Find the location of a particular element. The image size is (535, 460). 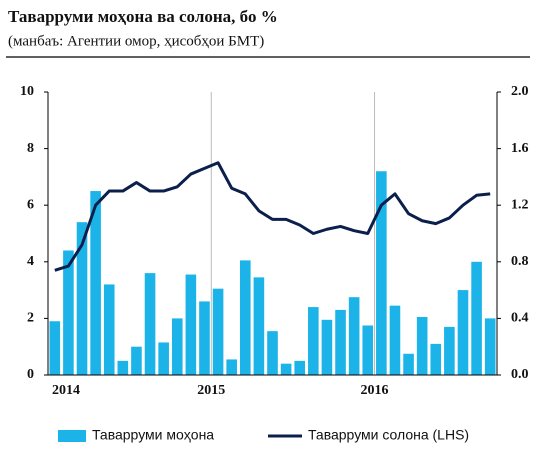

x-tick-label: 2014 is located at coordinates (66, 390).